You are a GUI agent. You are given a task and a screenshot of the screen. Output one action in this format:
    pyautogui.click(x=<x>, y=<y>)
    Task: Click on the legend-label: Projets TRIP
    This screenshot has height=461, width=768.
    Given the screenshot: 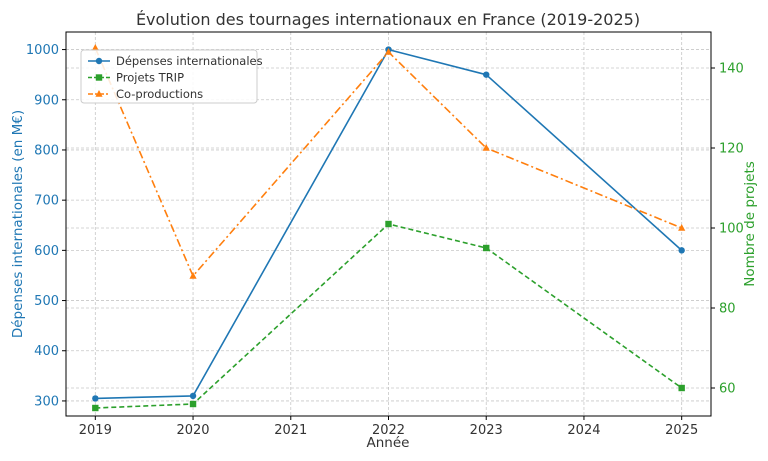 What is the action you would take?
    pyautogui.click(x=150, y=78)
    